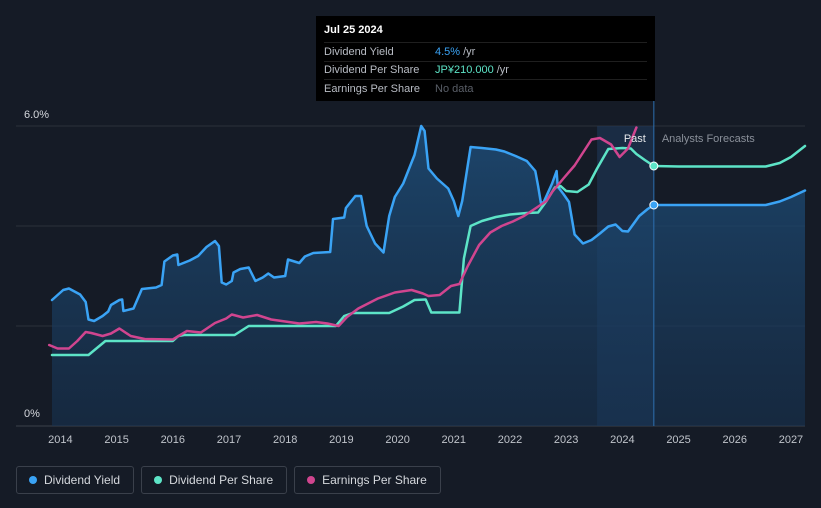  What do you see at coordinates (654, 166) in the screenshot?
I see `dividend-per-share-marker` at bounding box center [654, 166].